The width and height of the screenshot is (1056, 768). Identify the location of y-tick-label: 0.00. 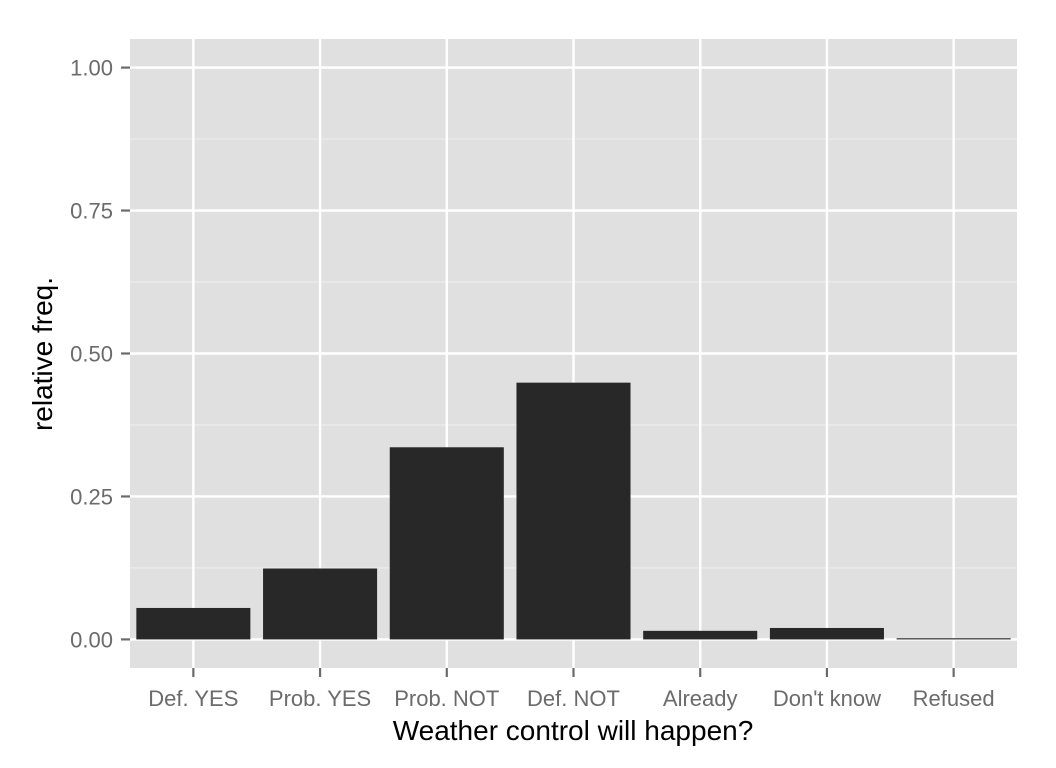
(91, 639).